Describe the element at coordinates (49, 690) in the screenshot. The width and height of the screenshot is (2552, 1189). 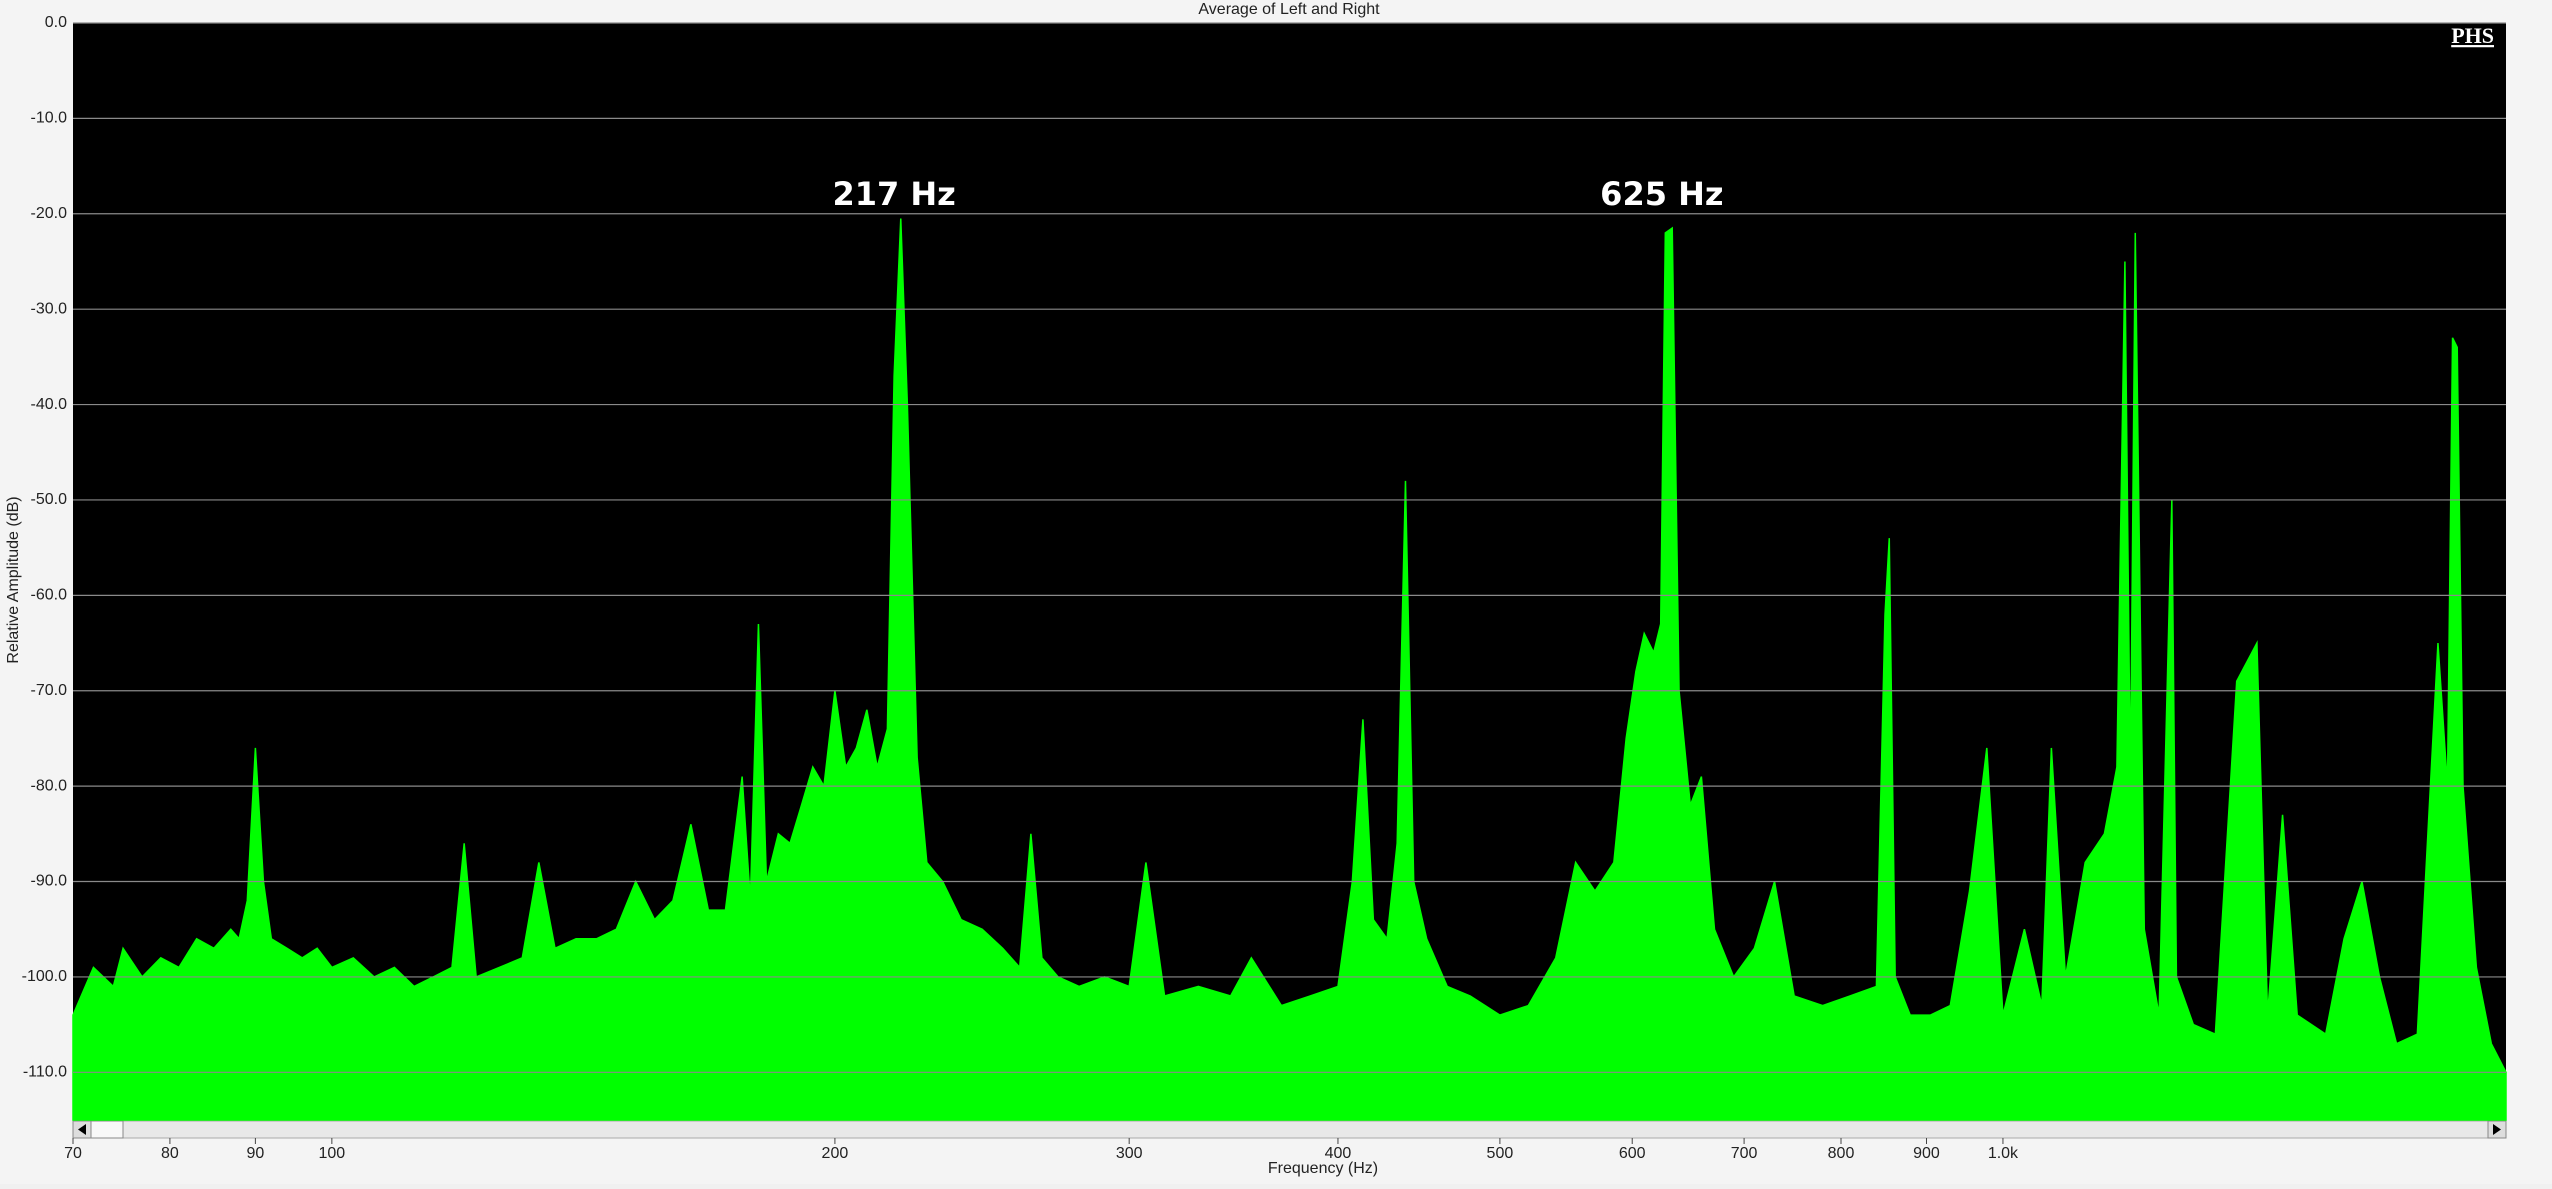
I see `y-tick-label: -70.0` at that location.